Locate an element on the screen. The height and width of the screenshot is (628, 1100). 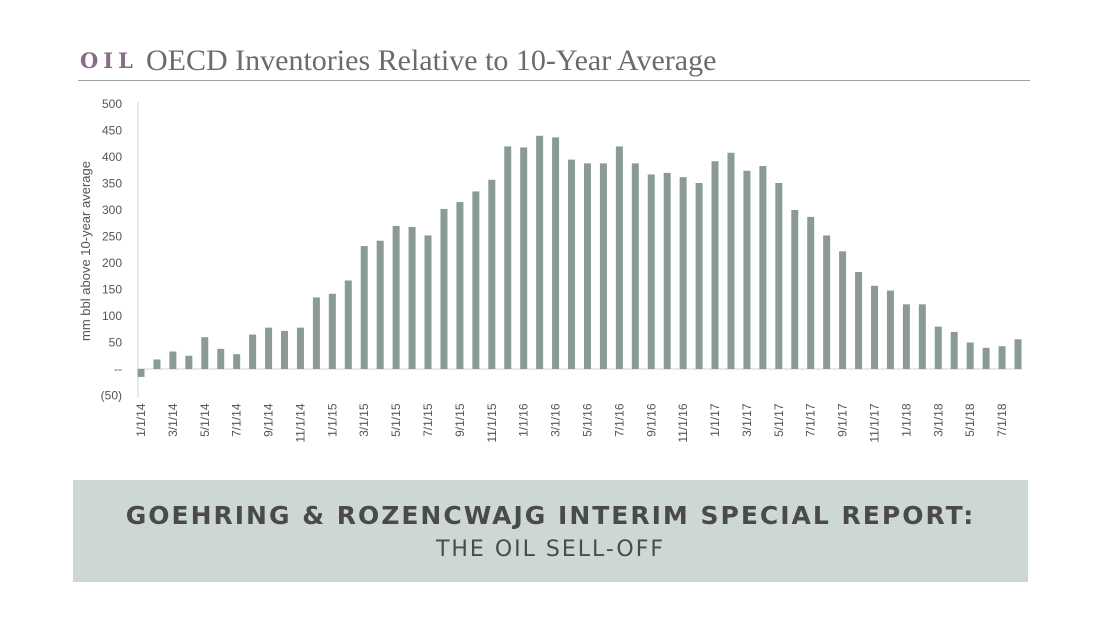
y-tick-label: 150 is located at coordinates (112, 290).